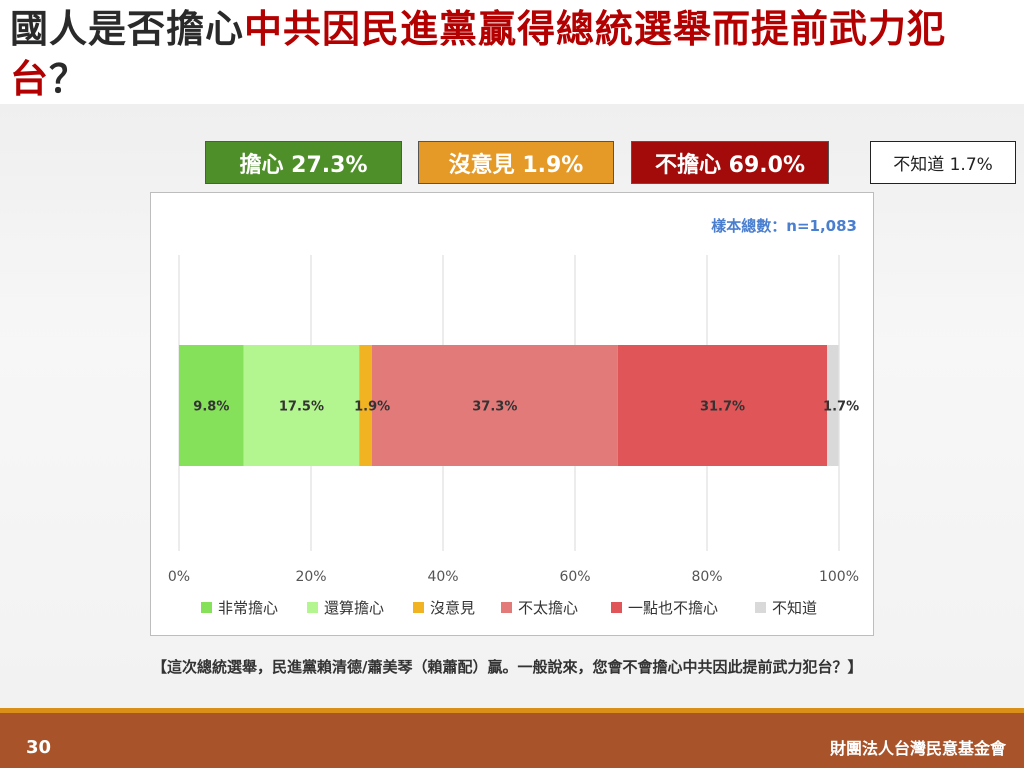 This screenshot has width=1024, height=768. What do you see at coordinates (706, 577) in the screenshot?
I see `x-tick-label: 80%` at bounding box center [706, 577].